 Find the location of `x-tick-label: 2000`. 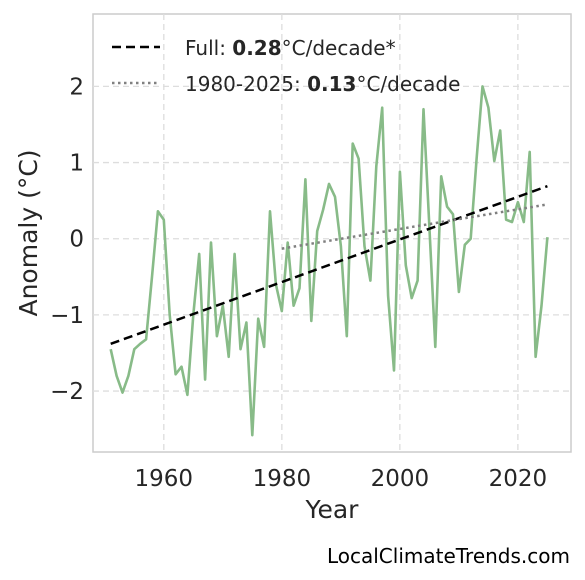

x-tick-label: 2000 is located at coordinates (400, 479).